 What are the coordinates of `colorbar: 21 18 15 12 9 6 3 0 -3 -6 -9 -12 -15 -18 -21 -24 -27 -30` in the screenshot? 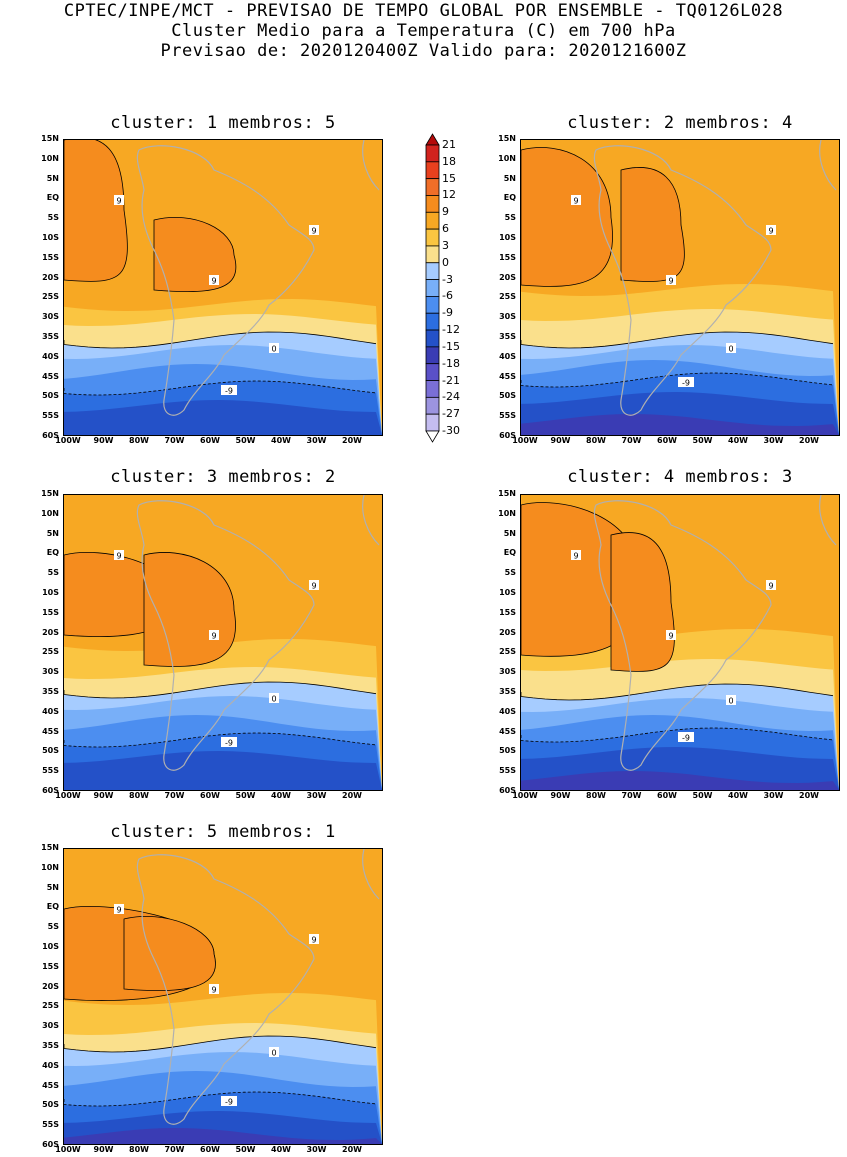 It's located at (450, 288).